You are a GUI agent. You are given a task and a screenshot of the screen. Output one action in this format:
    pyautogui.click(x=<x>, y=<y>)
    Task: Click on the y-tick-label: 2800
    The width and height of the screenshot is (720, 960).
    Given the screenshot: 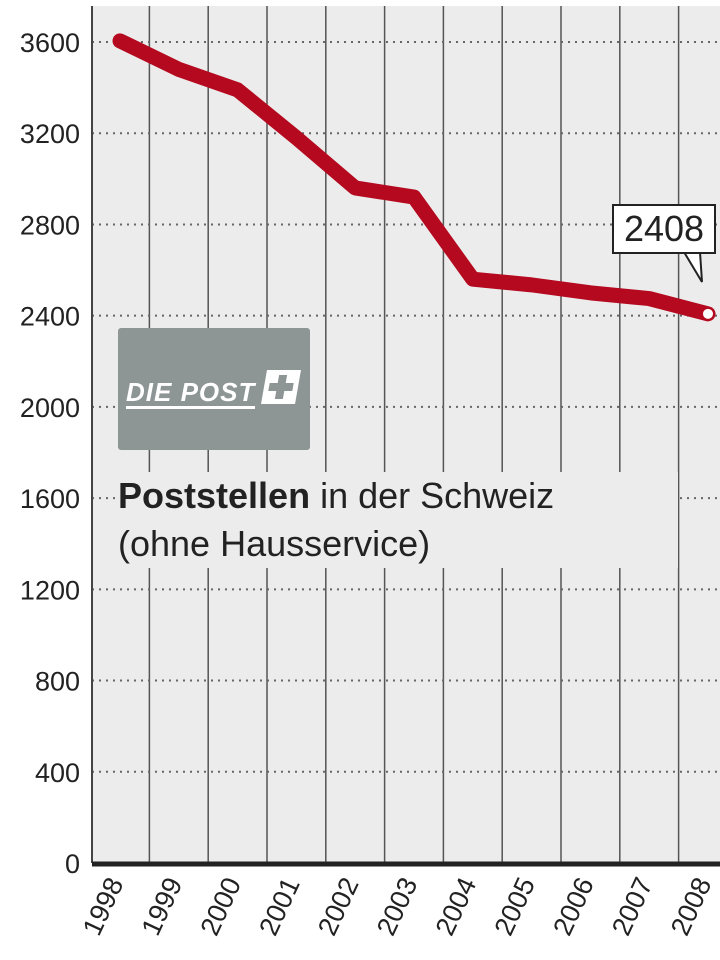 What is the action you would take?
    pyautogui.click(x=50, y=225)
    